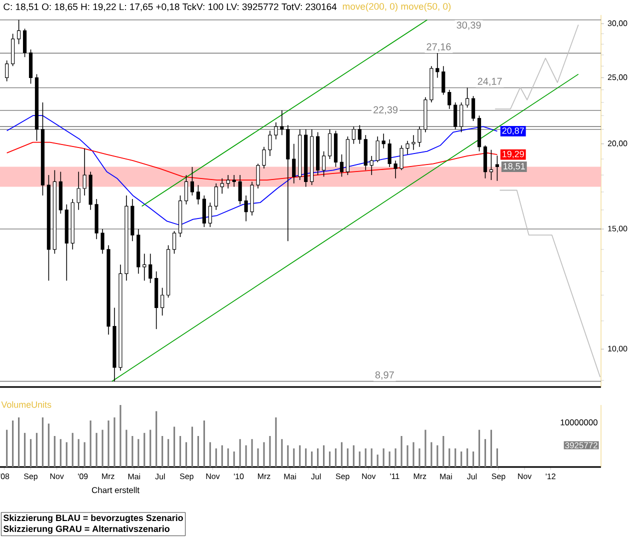 This screenshot has height=539, width=632. I want to click on ref-line-label: 22,39, so click(386, 110).